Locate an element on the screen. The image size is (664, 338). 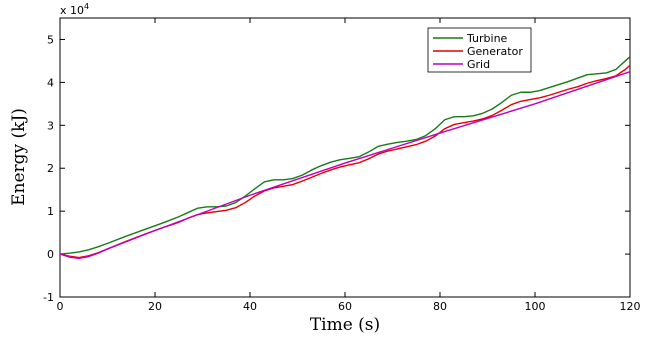
y-tick-label: -1 is located at coordinates (48, 297).